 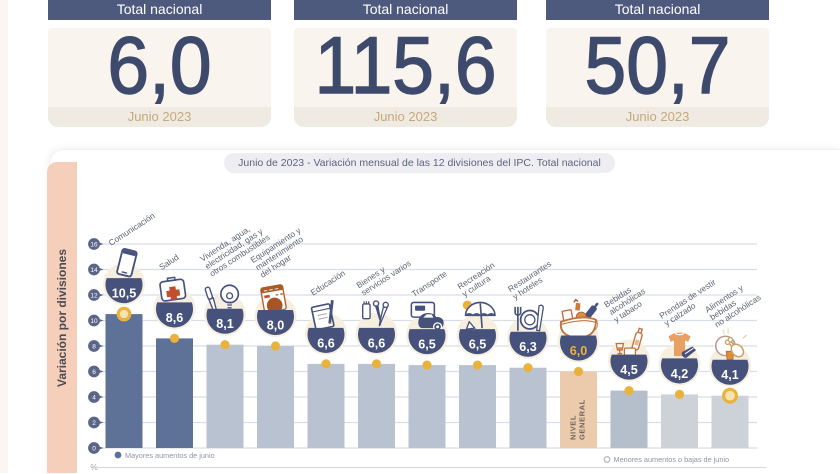 What do you see at coordinates (124, 294) in the screenshot?
I see `svg-text: 10,5` at bounding box center [124, 294].